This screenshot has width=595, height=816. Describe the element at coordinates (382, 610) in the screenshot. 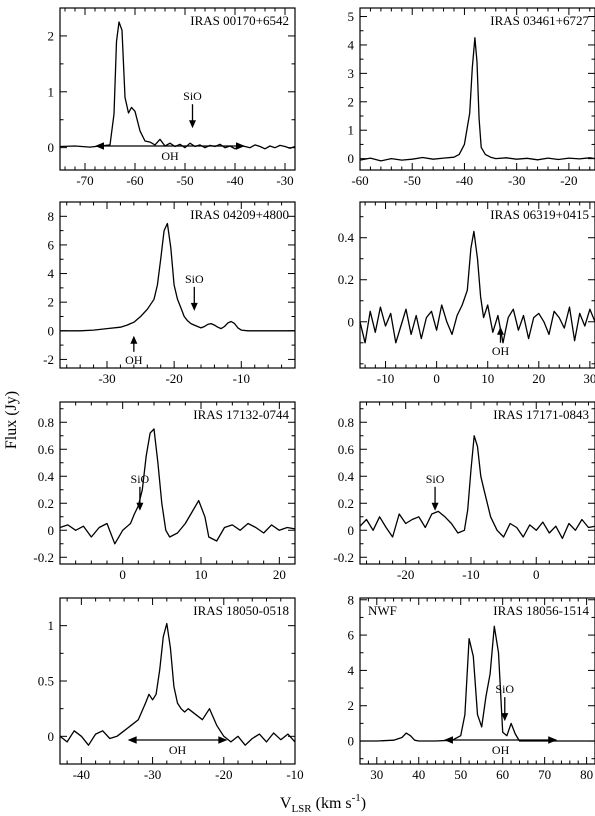

I see `panel-subtitle: NWF` at that location.